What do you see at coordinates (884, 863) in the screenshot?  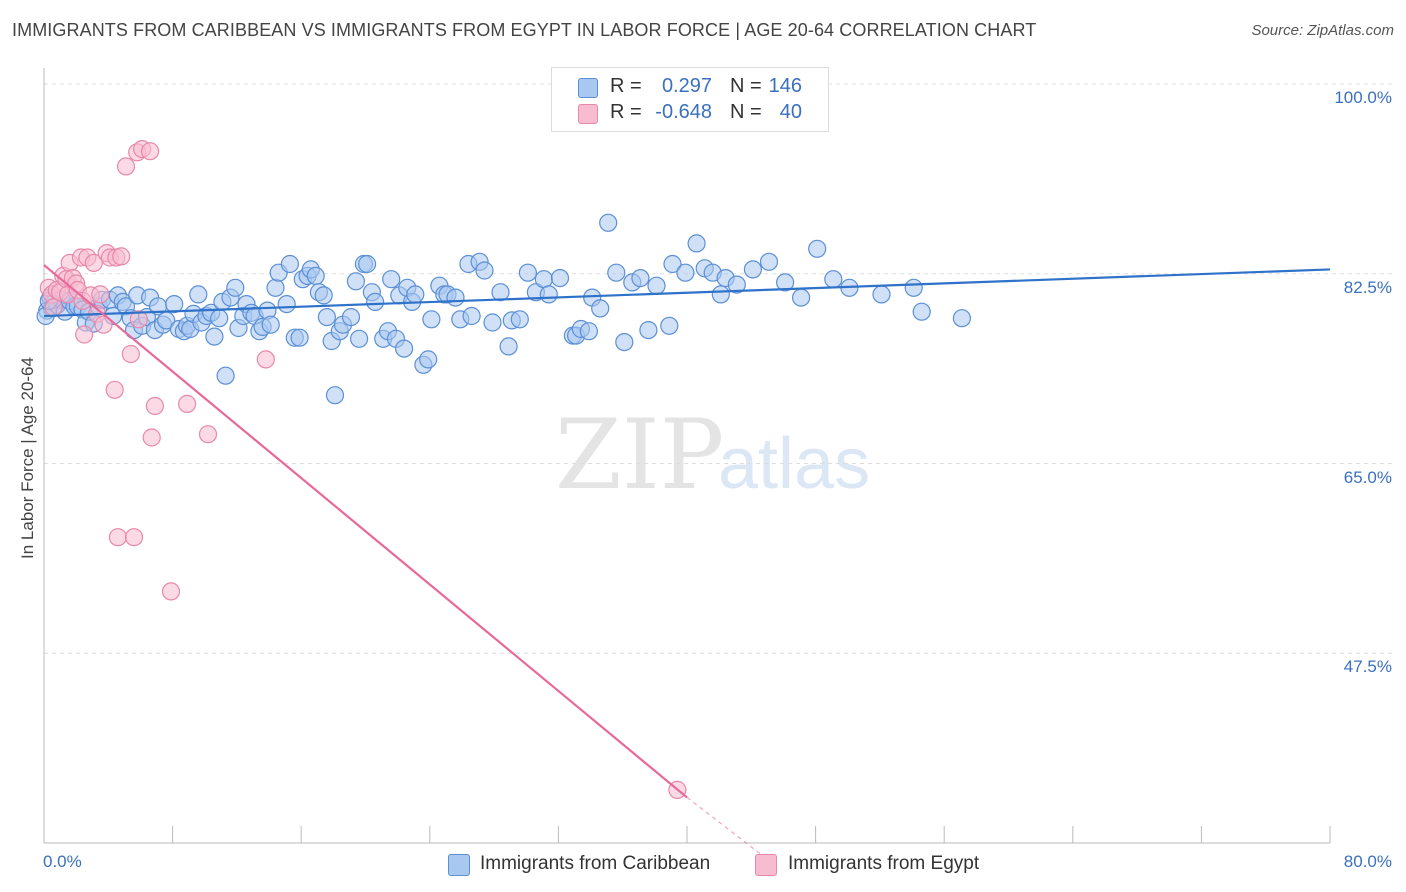 I see `legend-label-egypt: Immigrants from Egypt` at bounding box center [884, 863].